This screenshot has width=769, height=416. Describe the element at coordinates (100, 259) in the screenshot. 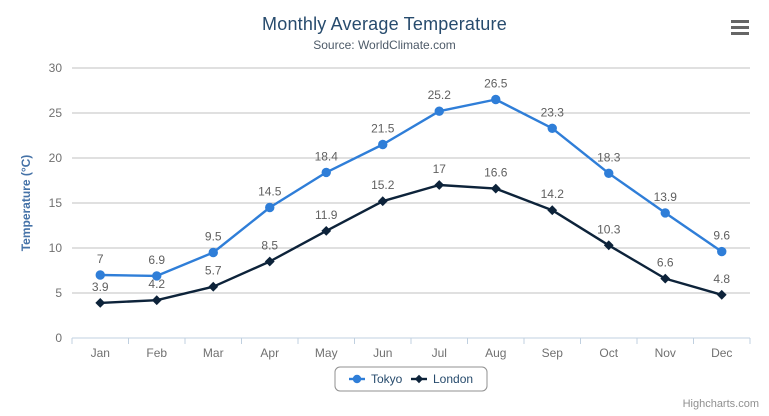

I see `data-point-label: 7` at that location.